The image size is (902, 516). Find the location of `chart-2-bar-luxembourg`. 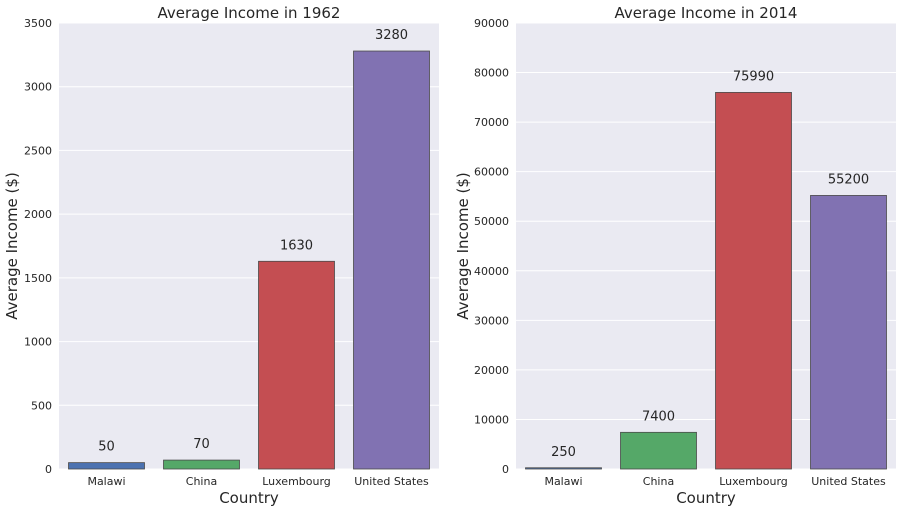

chart-2-bar-luxembourg is located at coordinates (753, 281).